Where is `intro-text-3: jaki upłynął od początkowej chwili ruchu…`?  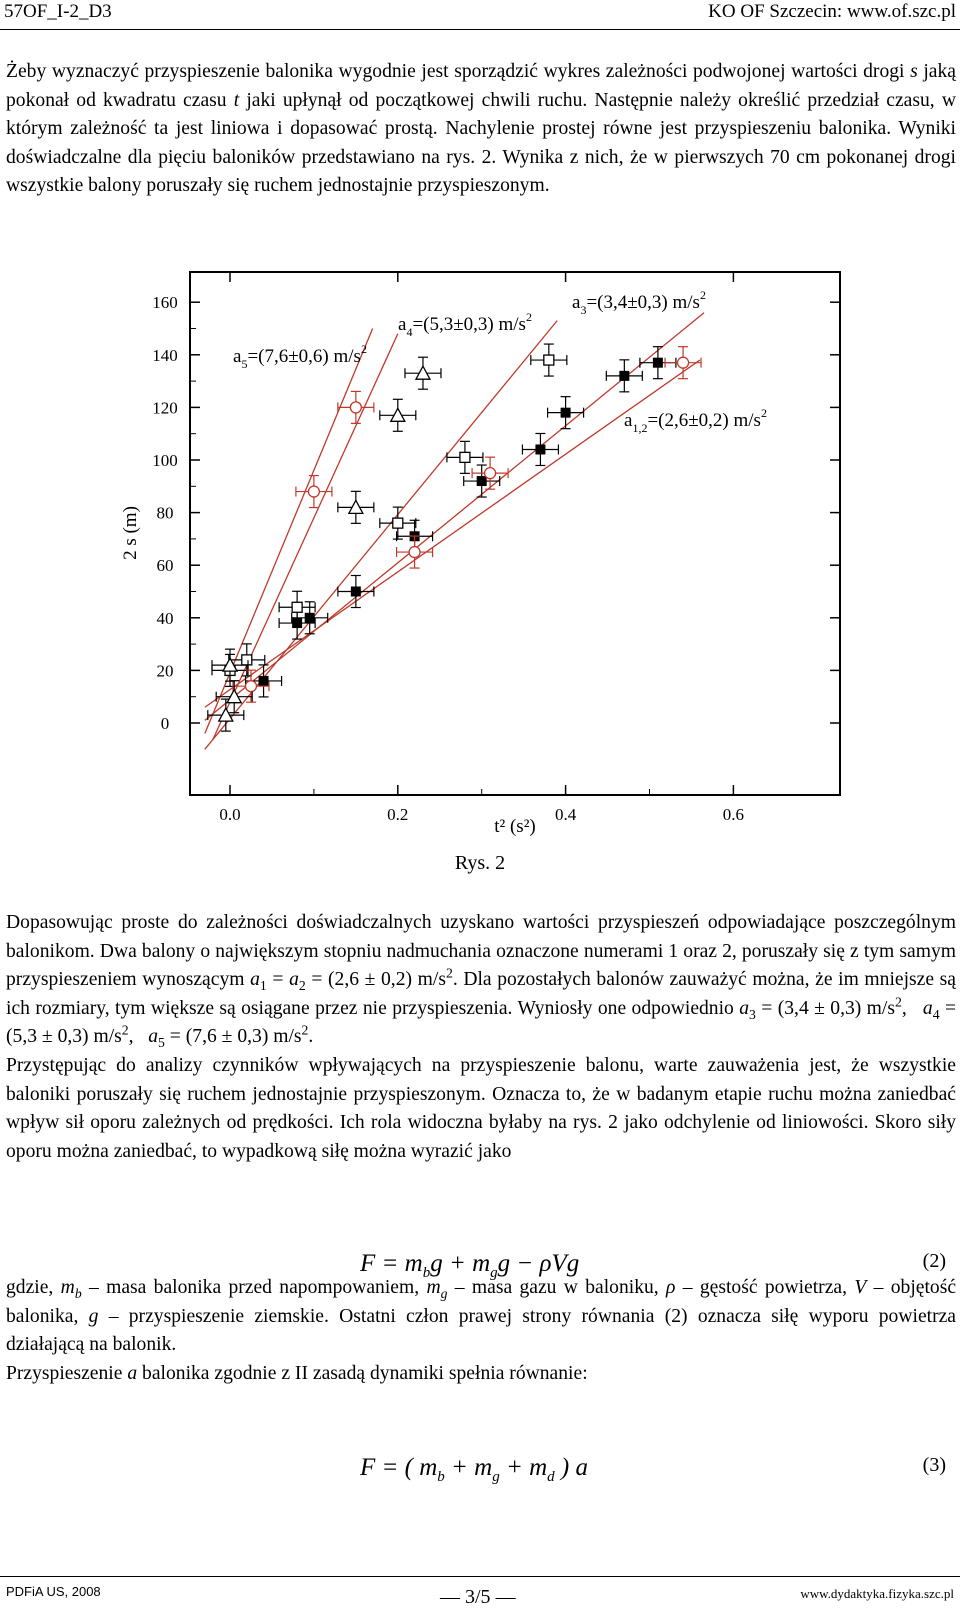
intro-text-3: jaki upłynął od początkowej chwili ruchu… is located at coordinates (481, 143).